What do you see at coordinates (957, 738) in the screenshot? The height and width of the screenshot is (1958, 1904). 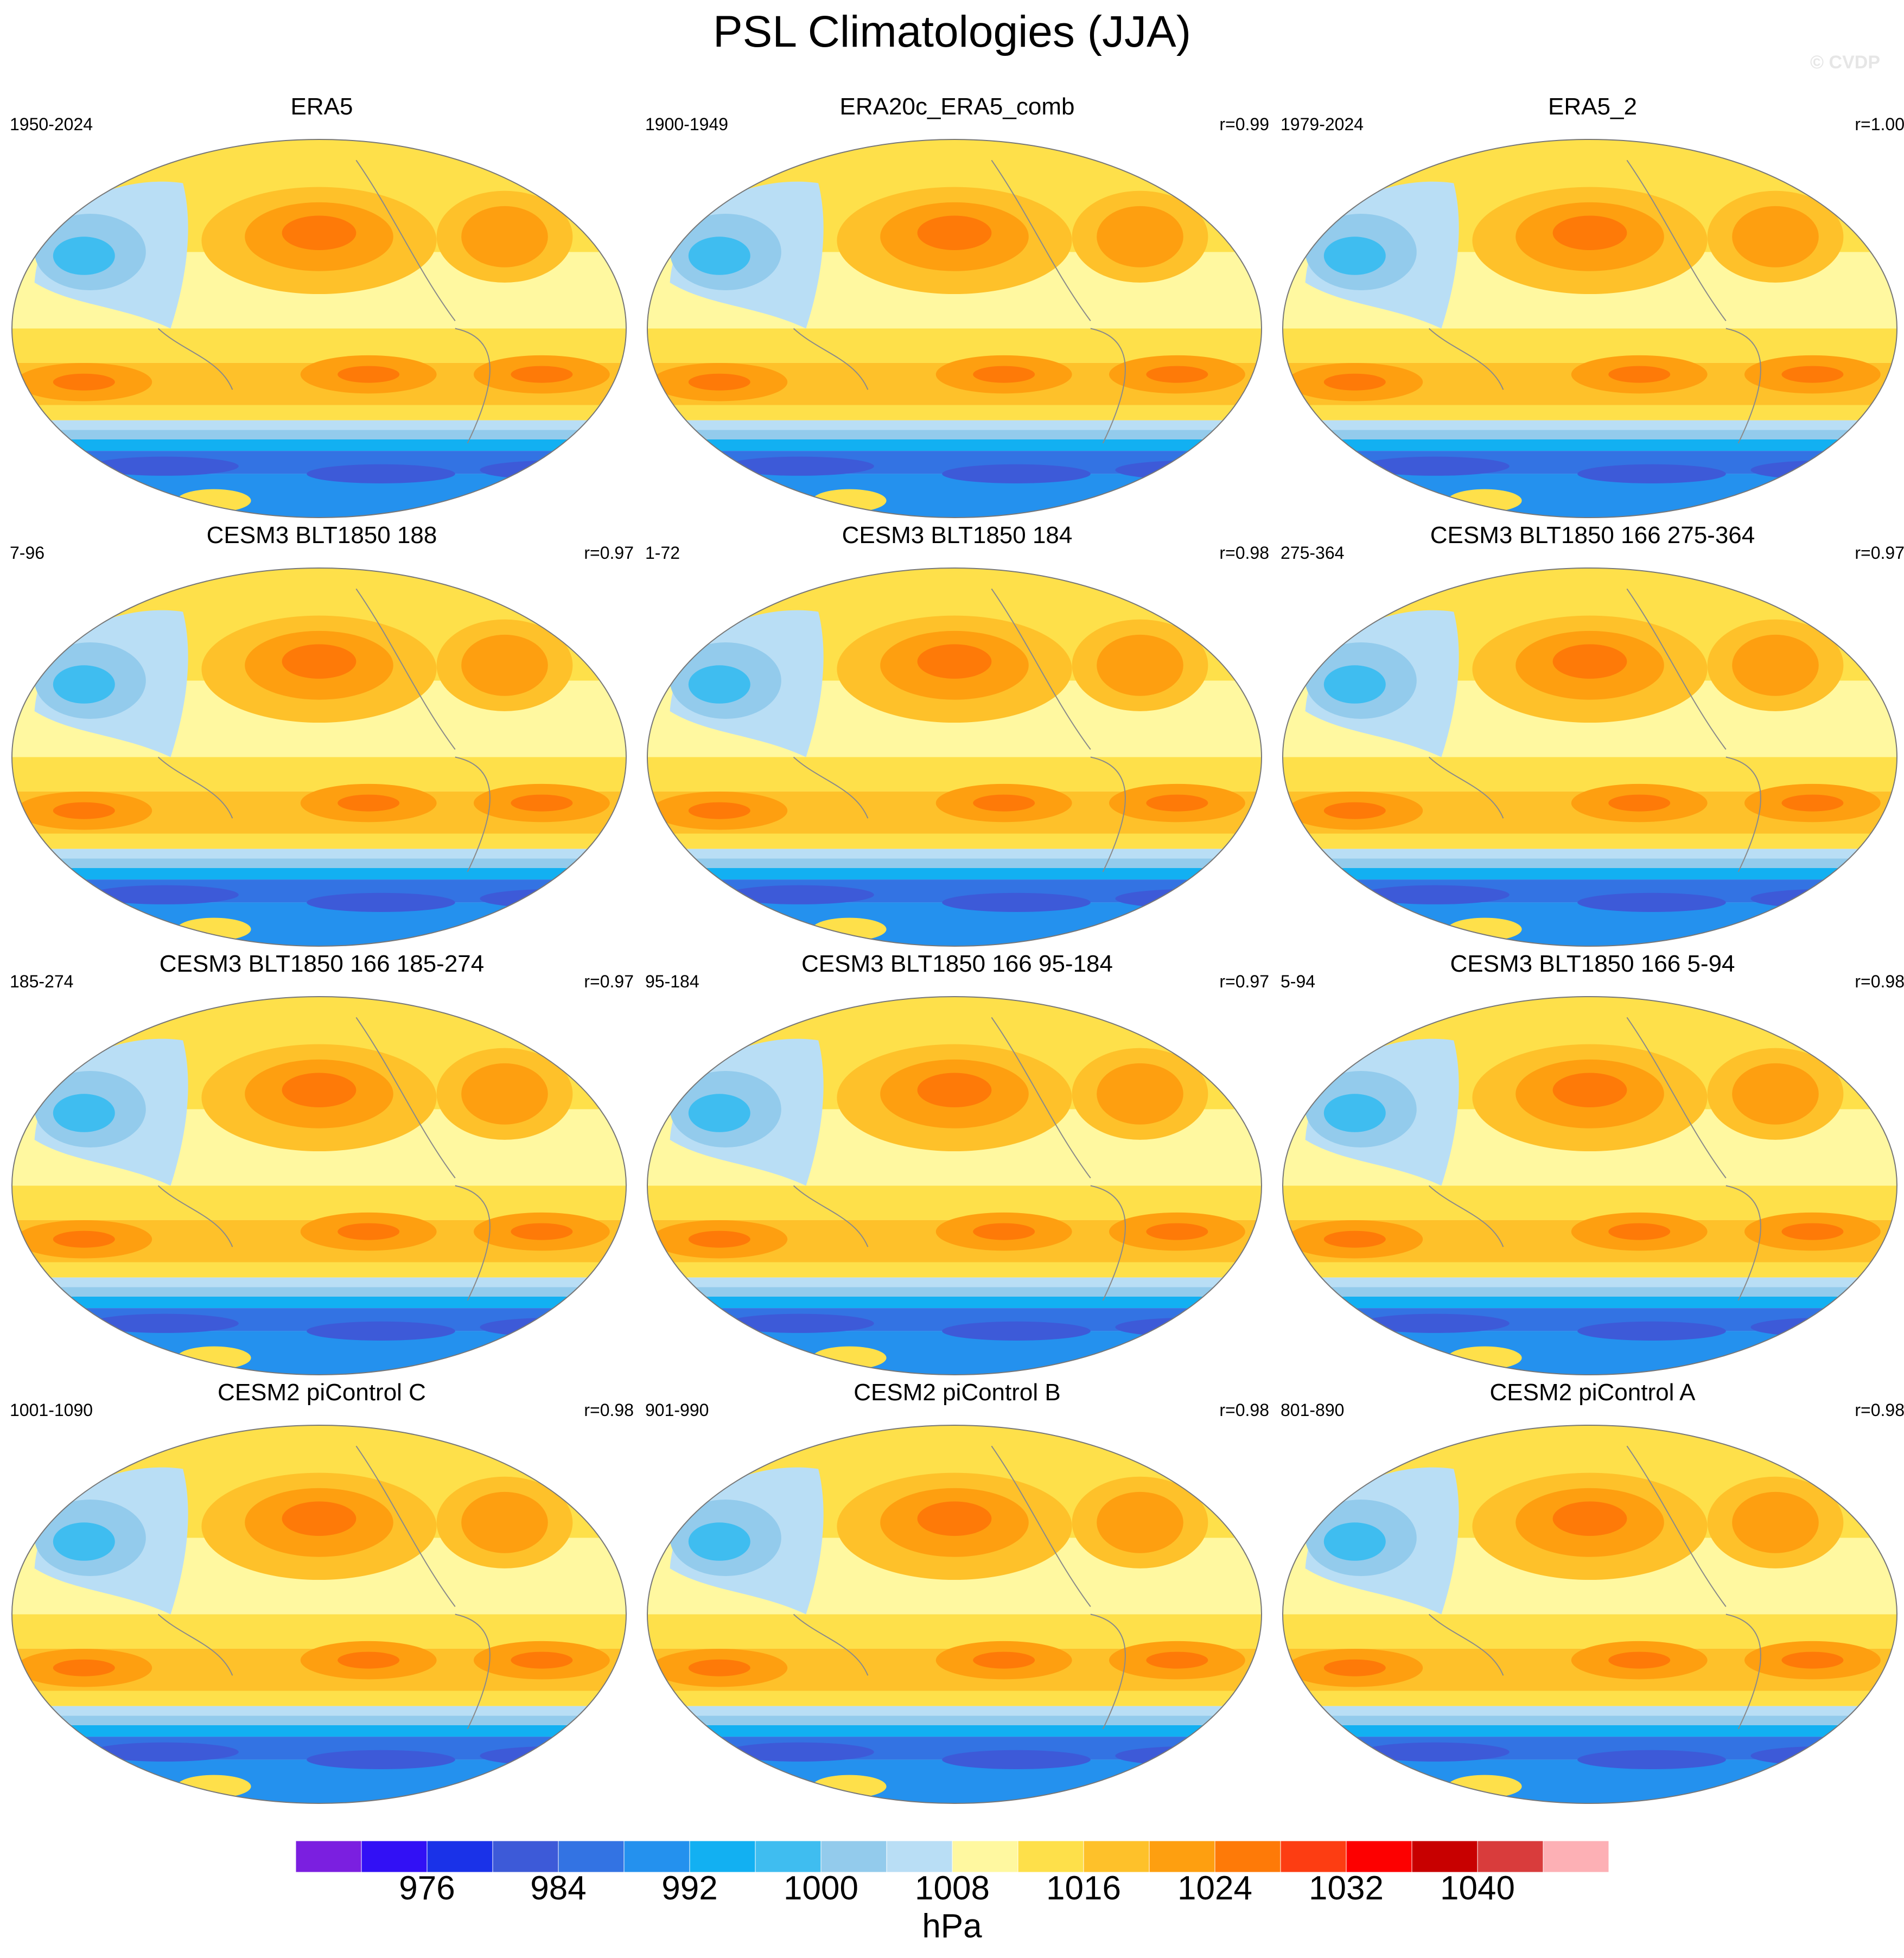 I see `map-panel: CESM3 BLT1850 184 1-72 r=0.98` at bounding box center [957, 738].